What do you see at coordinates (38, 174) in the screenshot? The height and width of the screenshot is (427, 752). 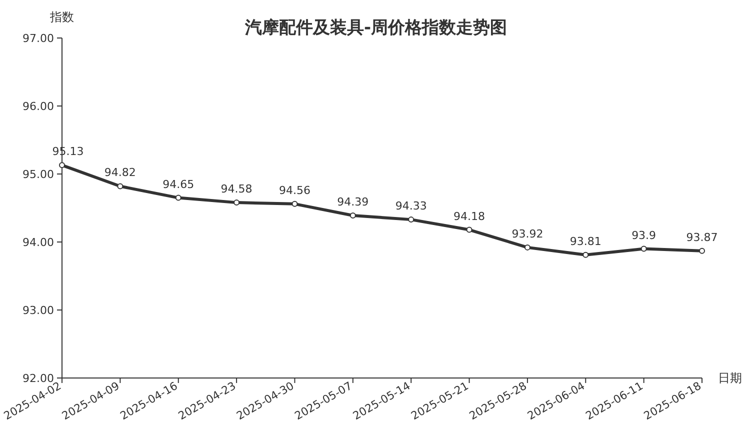 I see `y-tick-label: 95.00` at bounding box center [38, 174].